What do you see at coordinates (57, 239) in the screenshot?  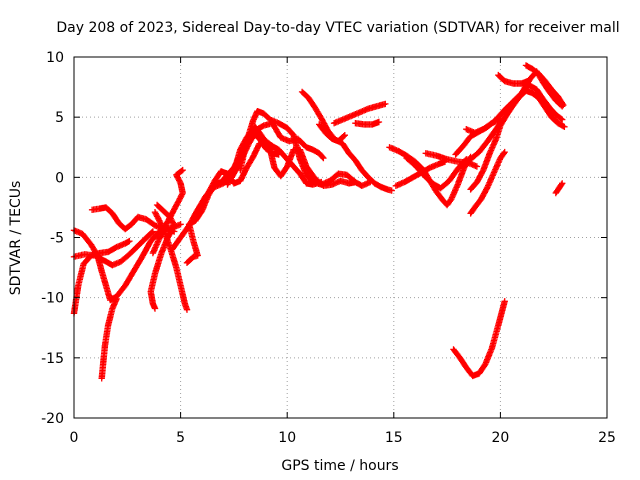 I see `y-tick-label: -5` at bounding box center [57, 239].